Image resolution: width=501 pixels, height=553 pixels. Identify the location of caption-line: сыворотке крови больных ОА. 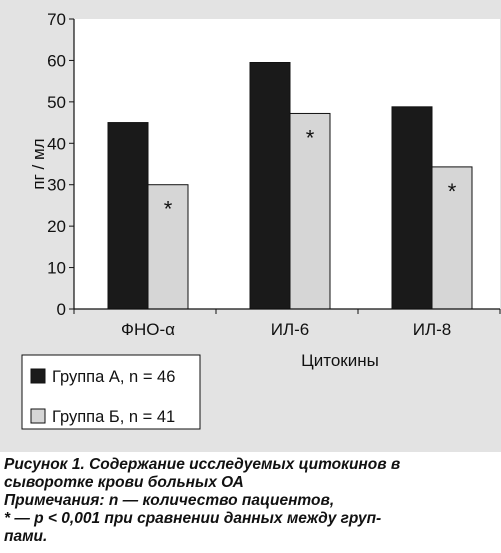
(124, 482).